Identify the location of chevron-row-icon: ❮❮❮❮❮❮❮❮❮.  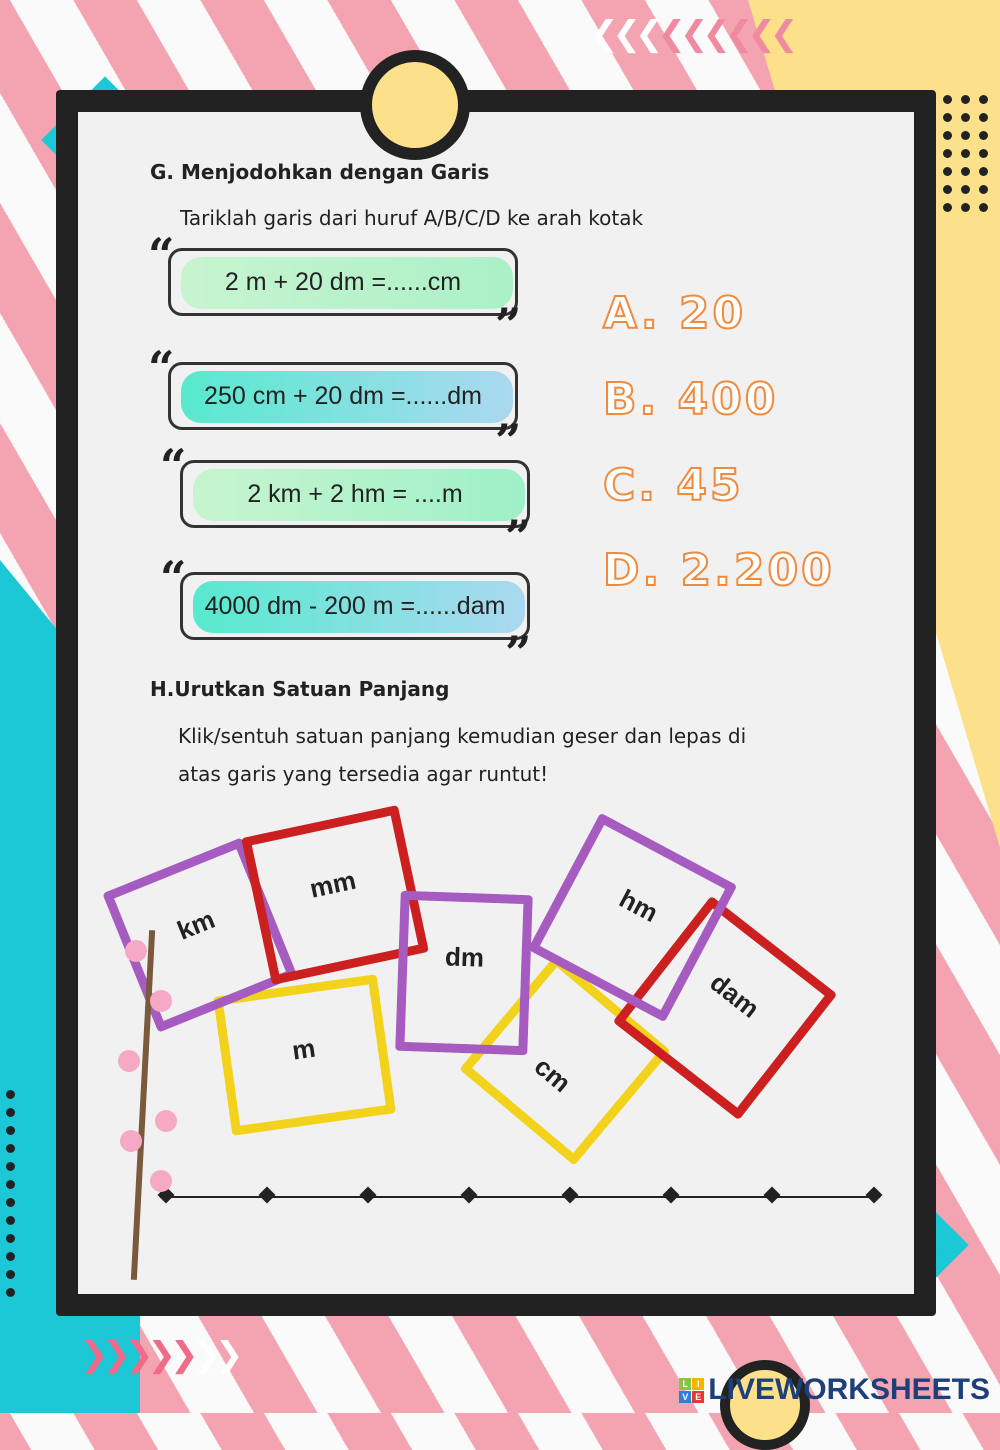
(694, 34).